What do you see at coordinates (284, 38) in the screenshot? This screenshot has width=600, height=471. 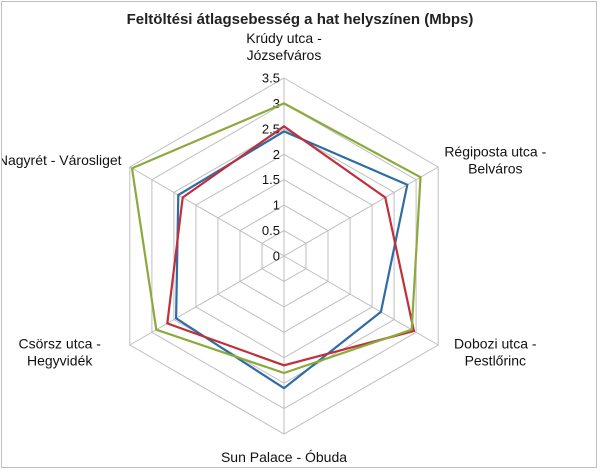 I see `category-label-line: Krúdy utca -` at bounding box center [284, 38].